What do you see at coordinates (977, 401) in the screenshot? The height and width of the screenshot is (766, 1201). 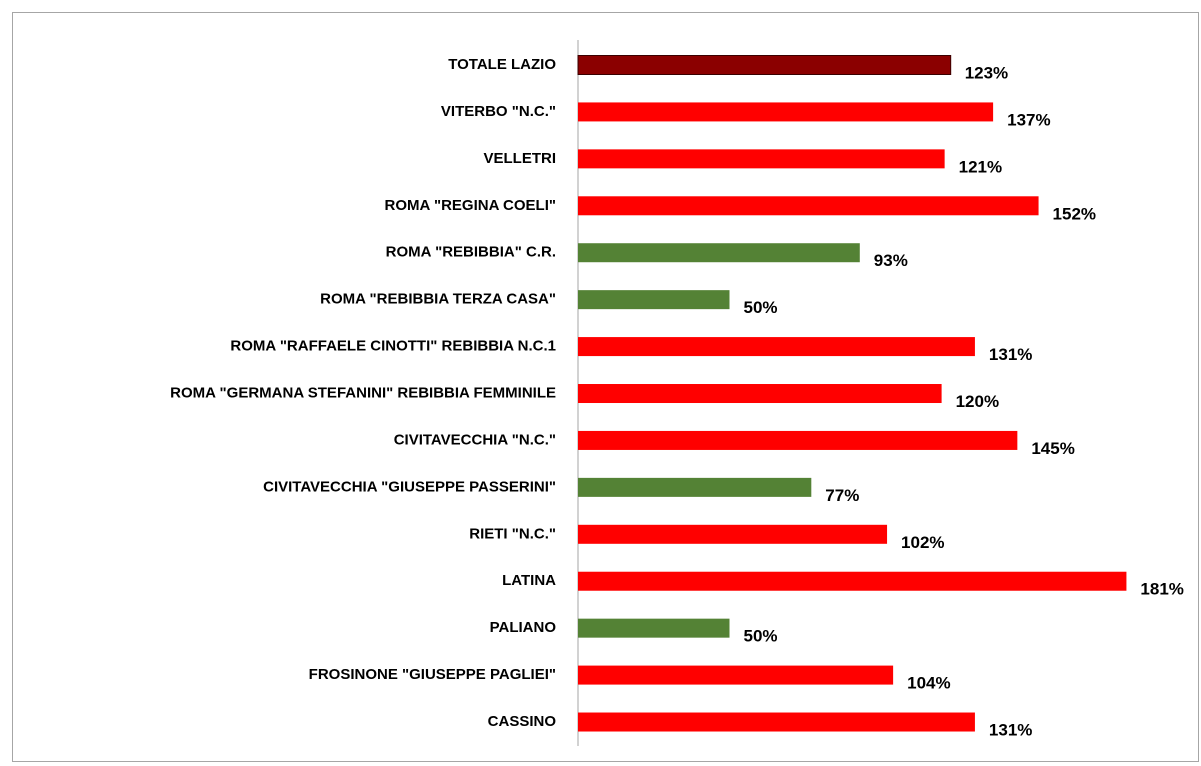 I see `data-label: 120%` at bounding box center [977, 401].